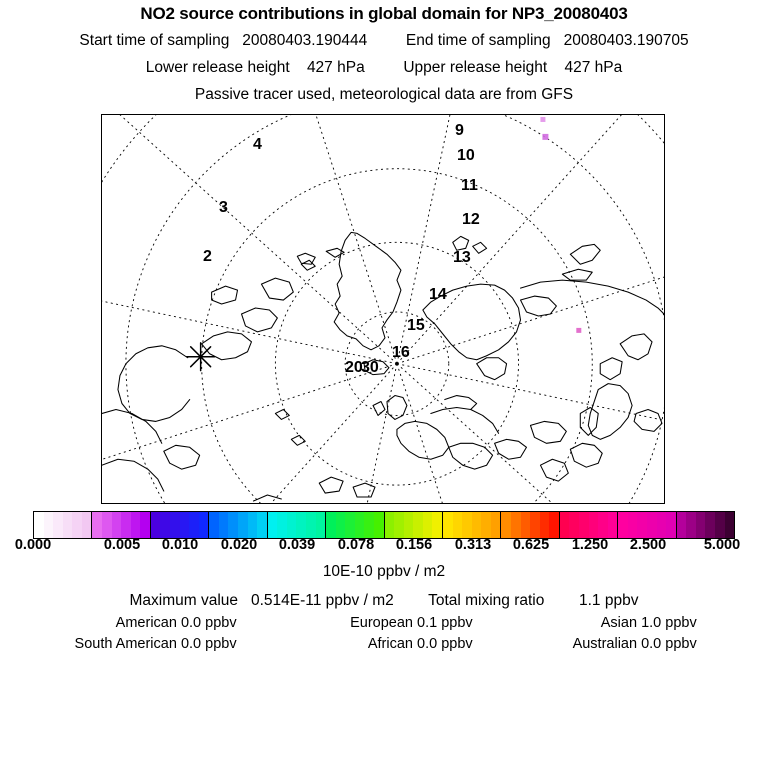 The image size is (768, 768). I want to click on lower-release-height-value: 427 hPa, so click(335, 67).